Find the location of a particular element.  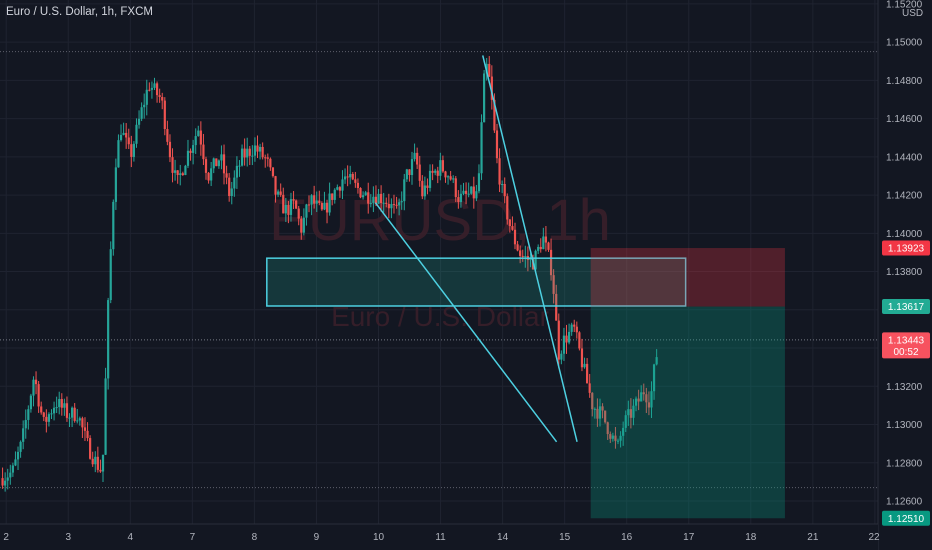

time-axis: 2 3 4 7 8 9 10 11 14 15 16 17 18 21 22 is located at coordinates (440, 536).